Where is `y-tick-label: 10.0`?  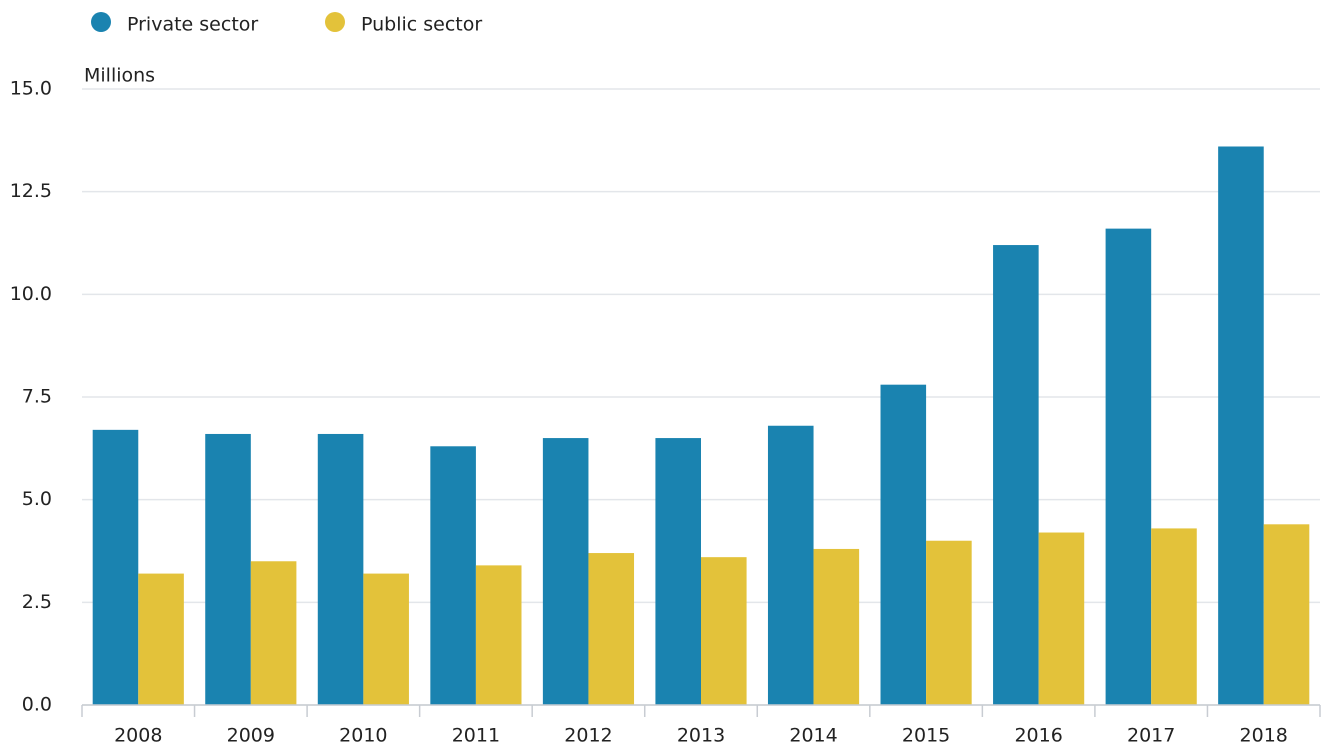 y-tick-label: 10.0 is located at coordinates (31, 294).